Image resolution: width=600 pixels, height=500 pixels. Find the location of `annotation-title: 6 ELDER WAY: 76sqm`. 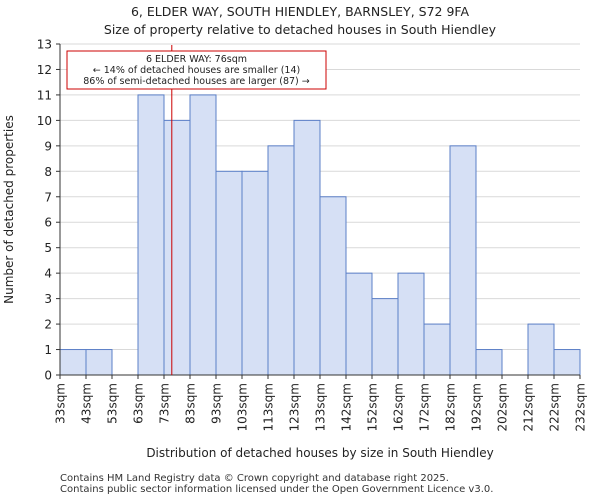

annotation-title: 6 ELDER WAY: 76sqm is located at coordinates (196, 59).